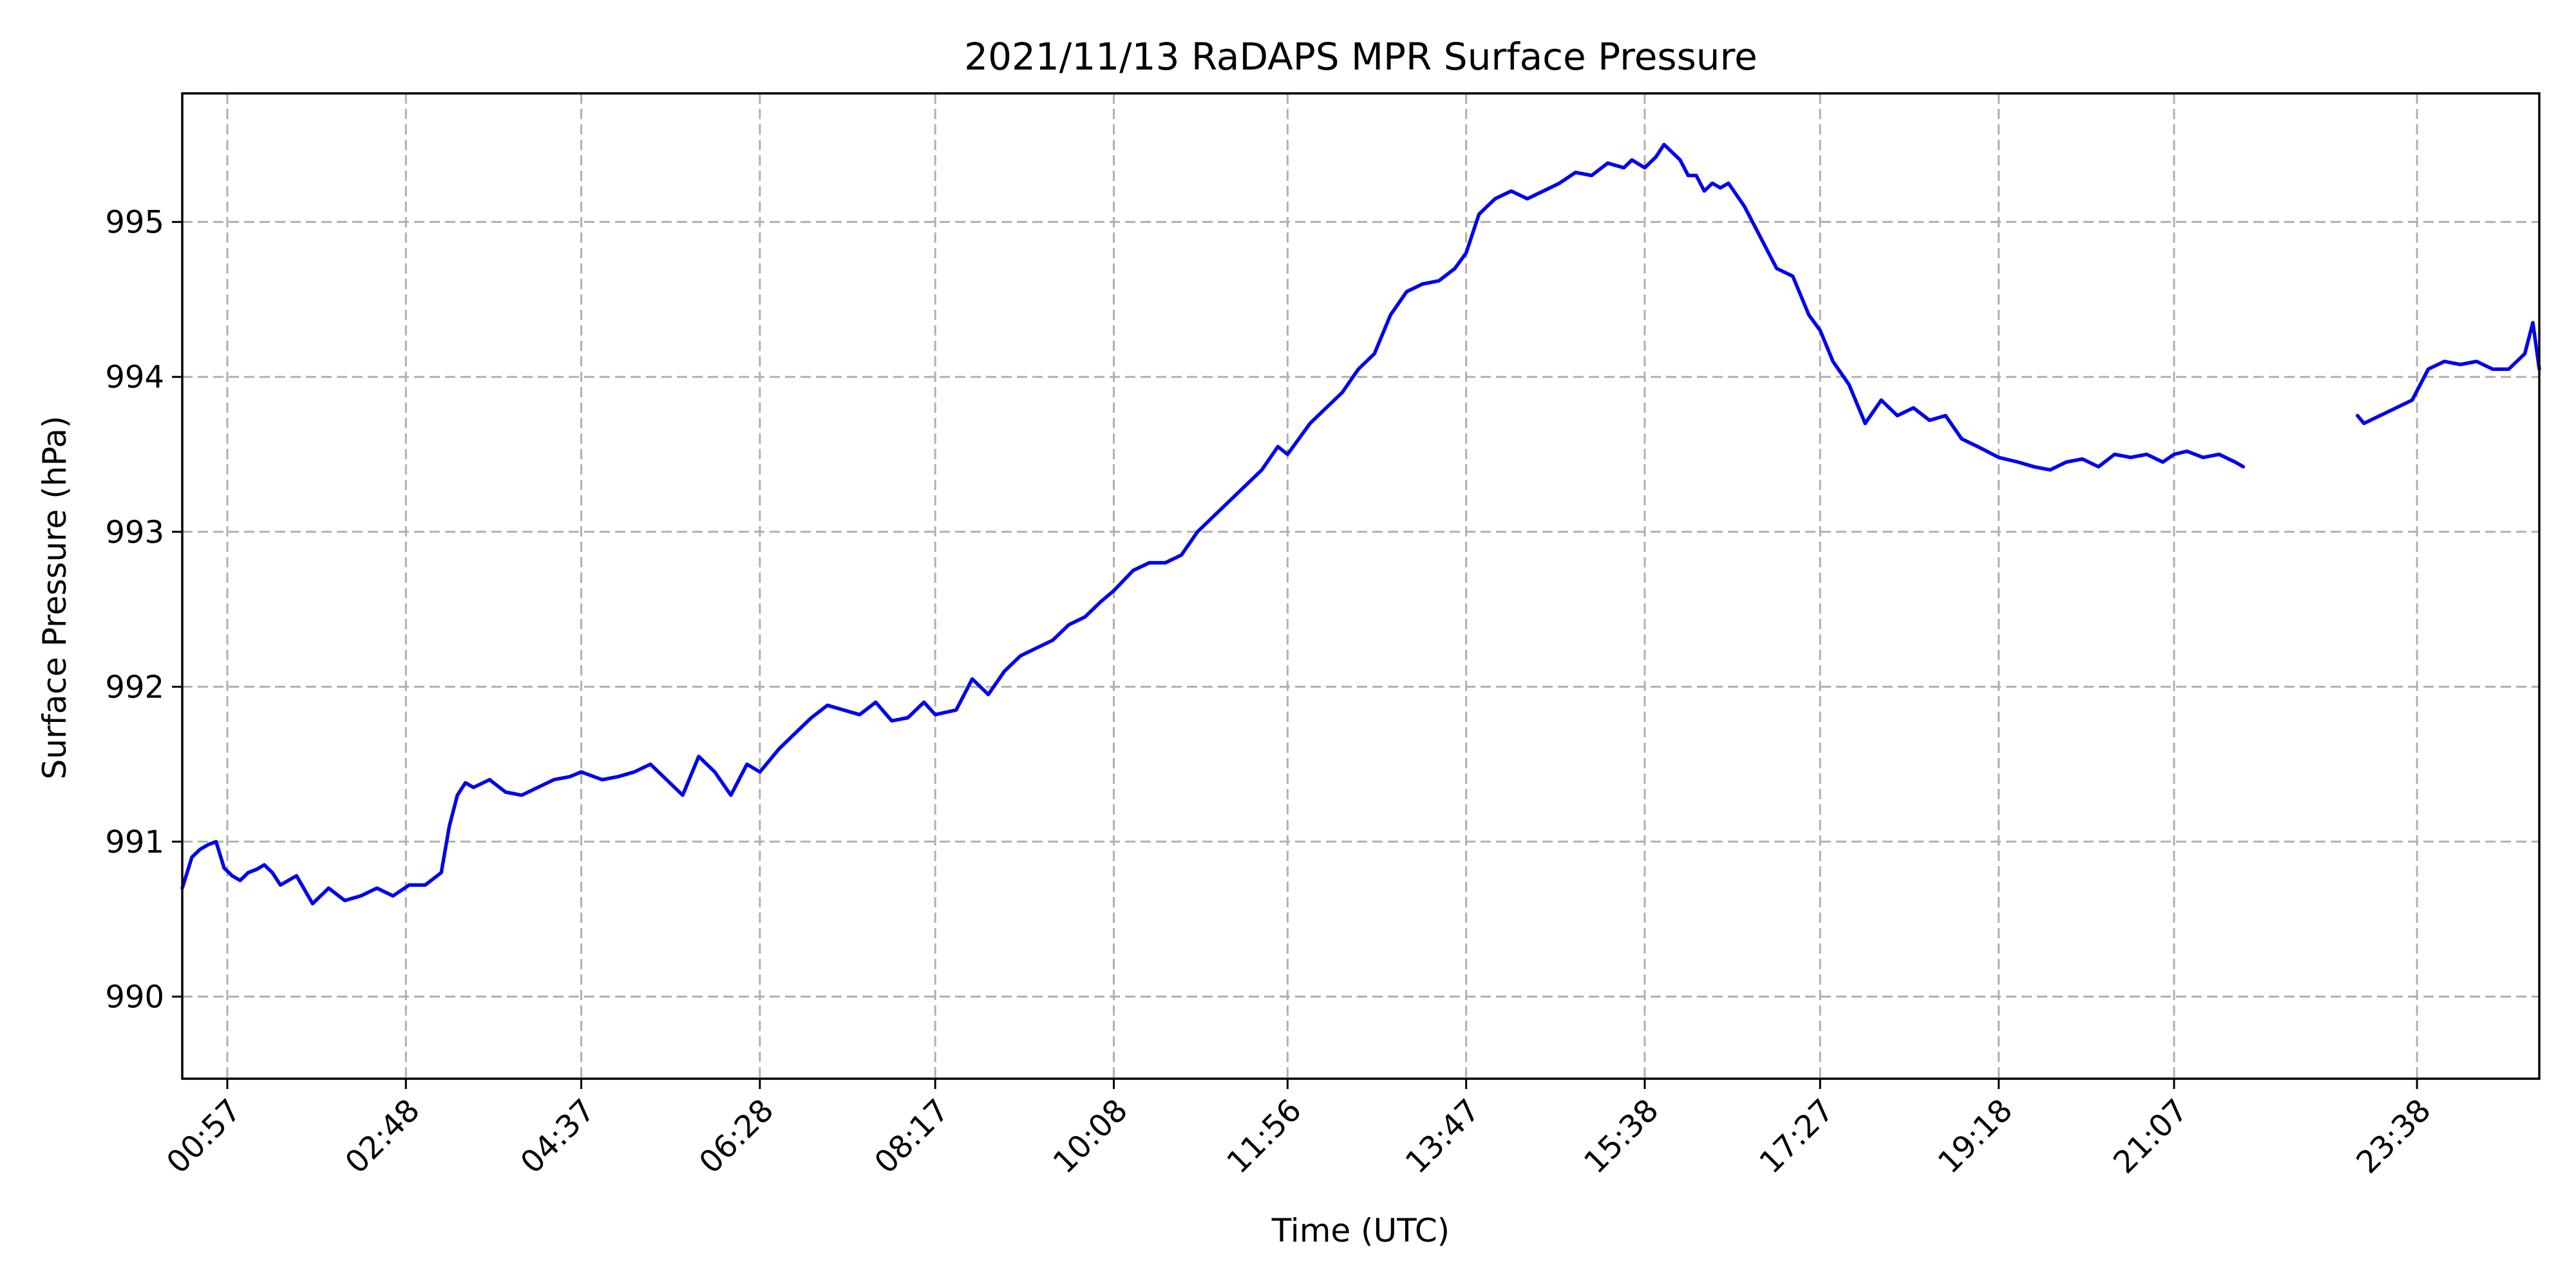 This screenshot has height=1288, width=2576. What do you see at coordinates (2448, 373) in the screenshot?
I see `pressure-line-segment` at bounding box center [2448, 373].